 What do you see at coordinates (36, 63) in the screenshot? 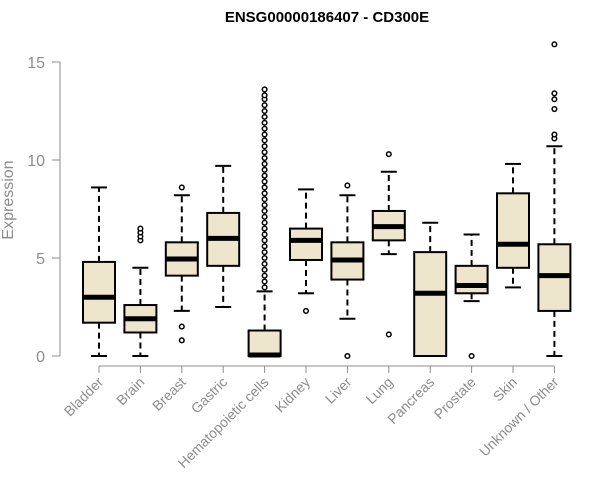
I see `y-tick-label: 15` at bounding box center [36, 63].